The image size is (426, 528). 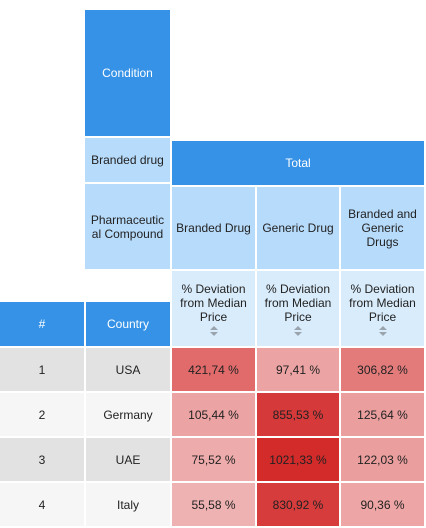 I want to click on row-country: Germany, so click(x=128, y=414).